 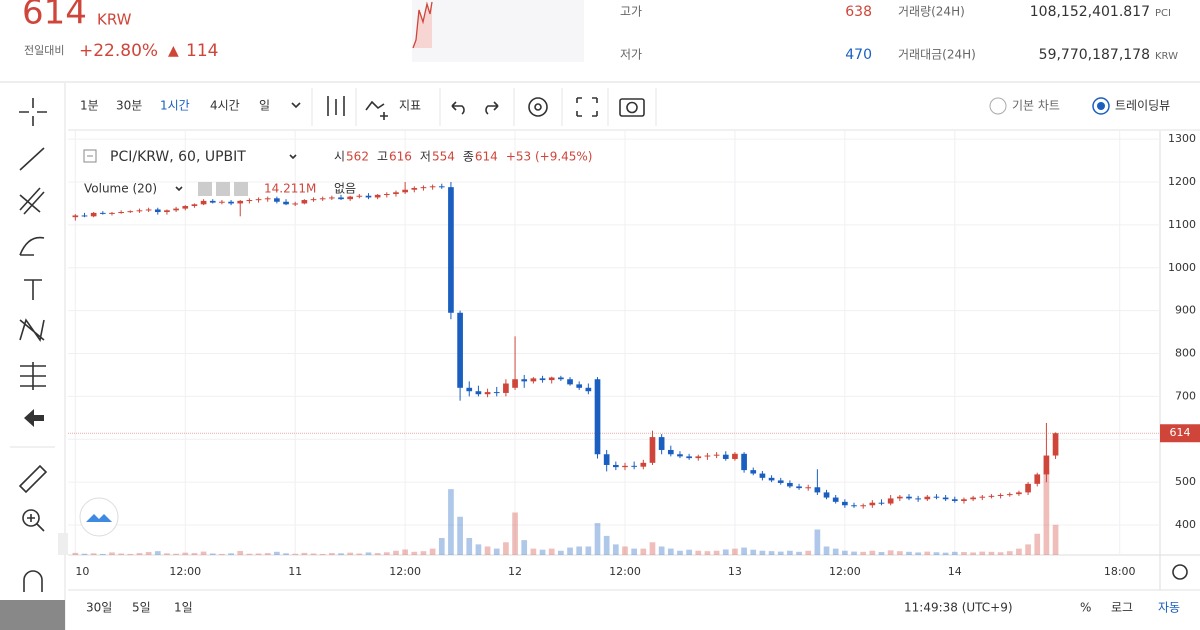 I want to click on interval-button: 4시간, so click(x=225, y=106).